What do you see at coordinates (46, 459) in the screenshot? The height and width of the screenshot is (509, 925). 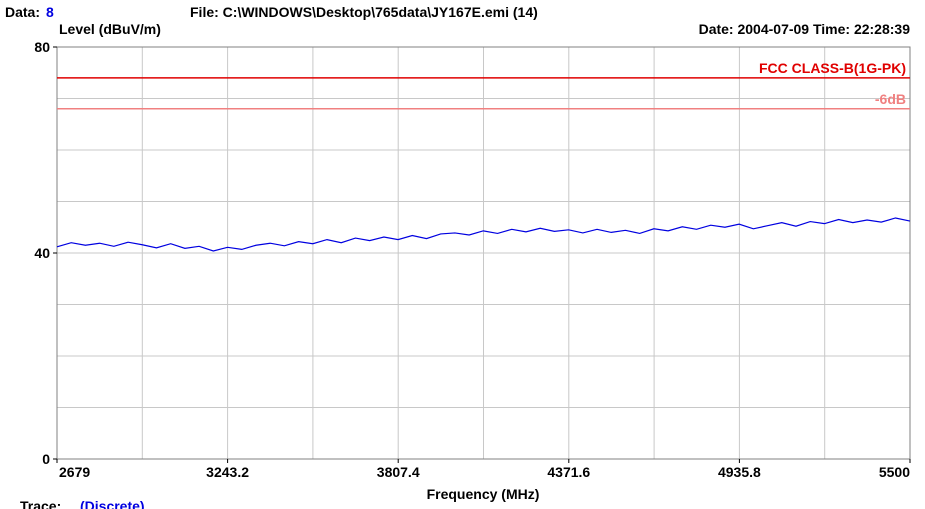 I see `y-tick-label: 0` at bounding box center [46, 459].